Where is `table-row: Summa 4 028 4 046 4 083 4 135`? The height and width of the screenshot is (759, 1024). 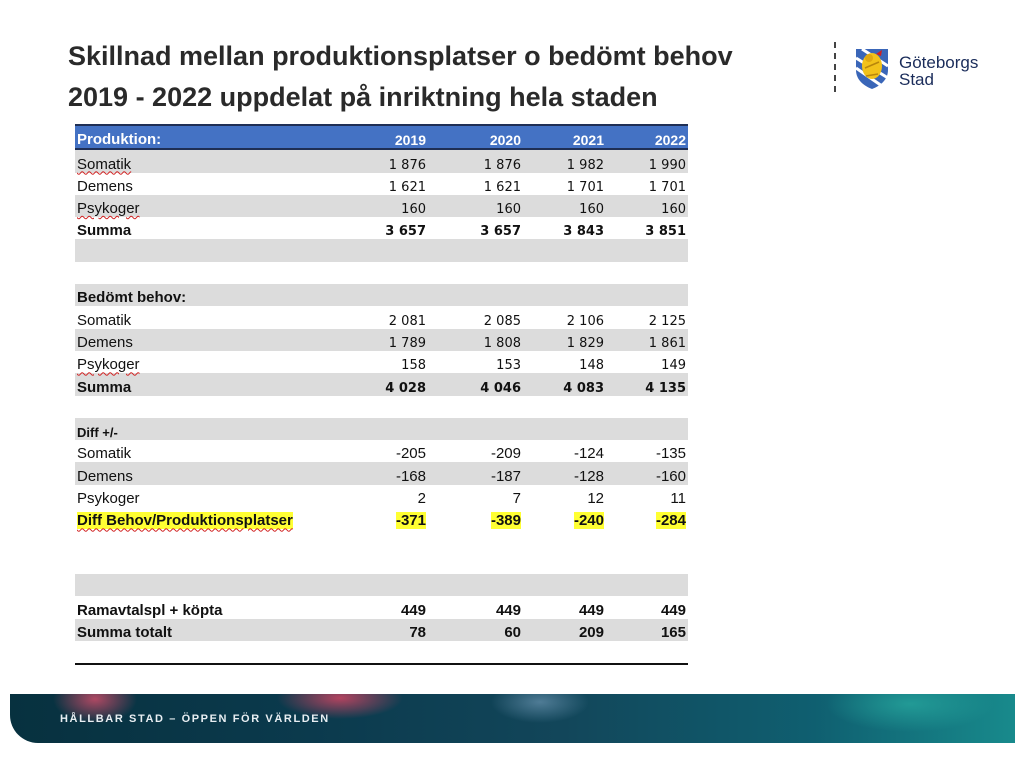 table-row: Summa 4 028 4 046 4 083 4 135 is located at coordinates (381, 384).